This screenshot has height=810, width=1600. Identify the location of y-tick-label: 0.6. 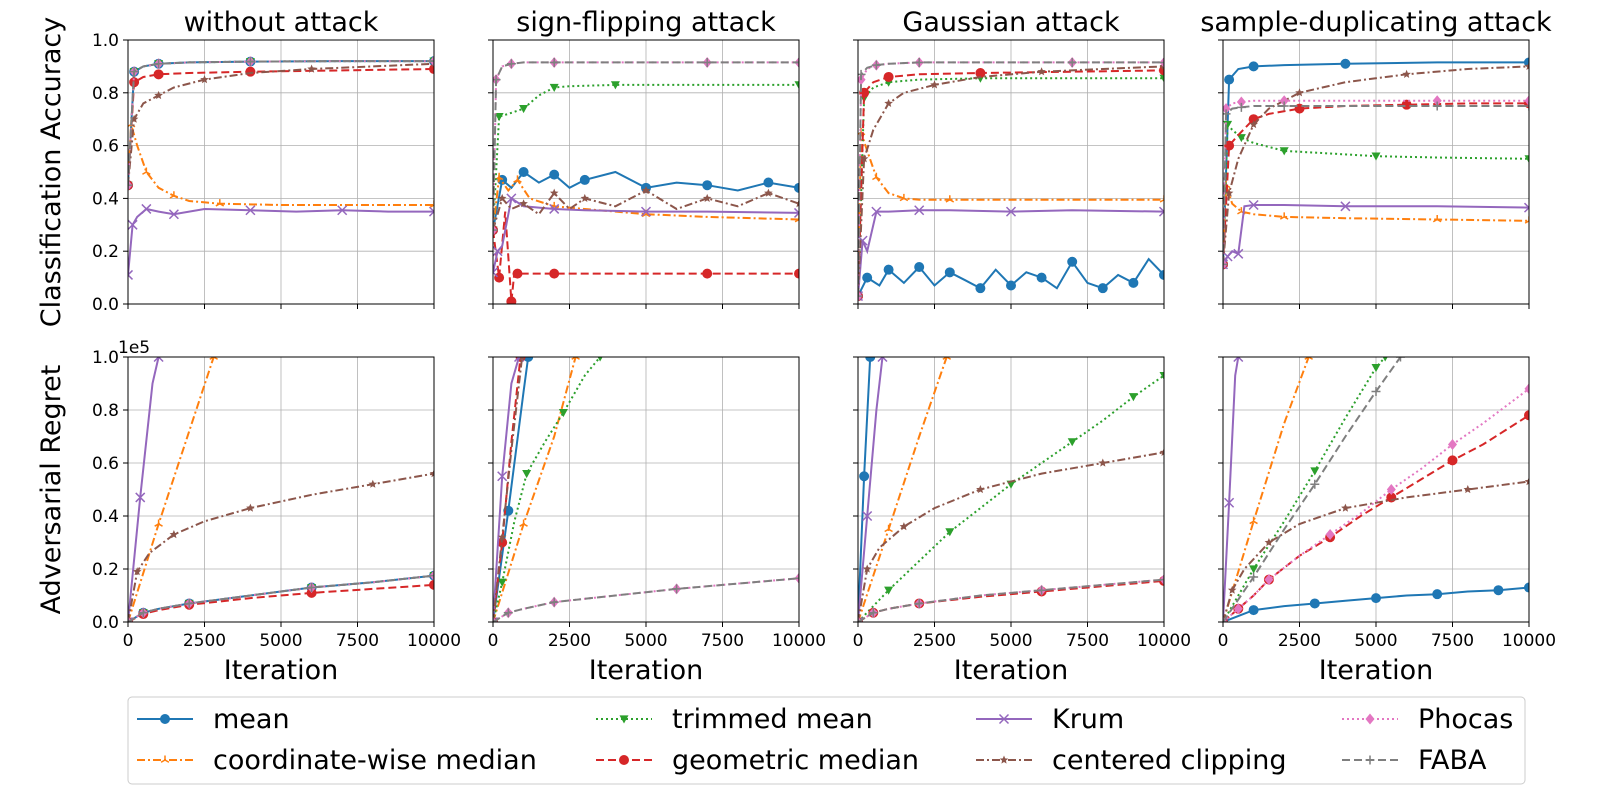
(105, 147).